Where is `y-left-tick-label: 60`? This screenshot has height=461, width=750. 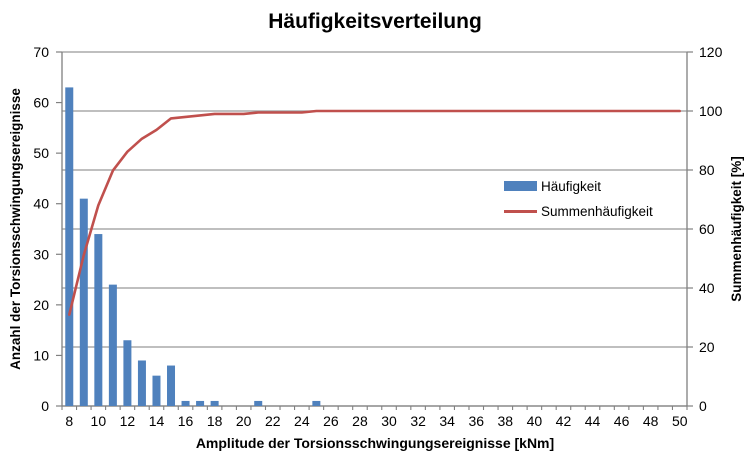
y-left-tick-label: 60 is located at coordinates (41, 103).